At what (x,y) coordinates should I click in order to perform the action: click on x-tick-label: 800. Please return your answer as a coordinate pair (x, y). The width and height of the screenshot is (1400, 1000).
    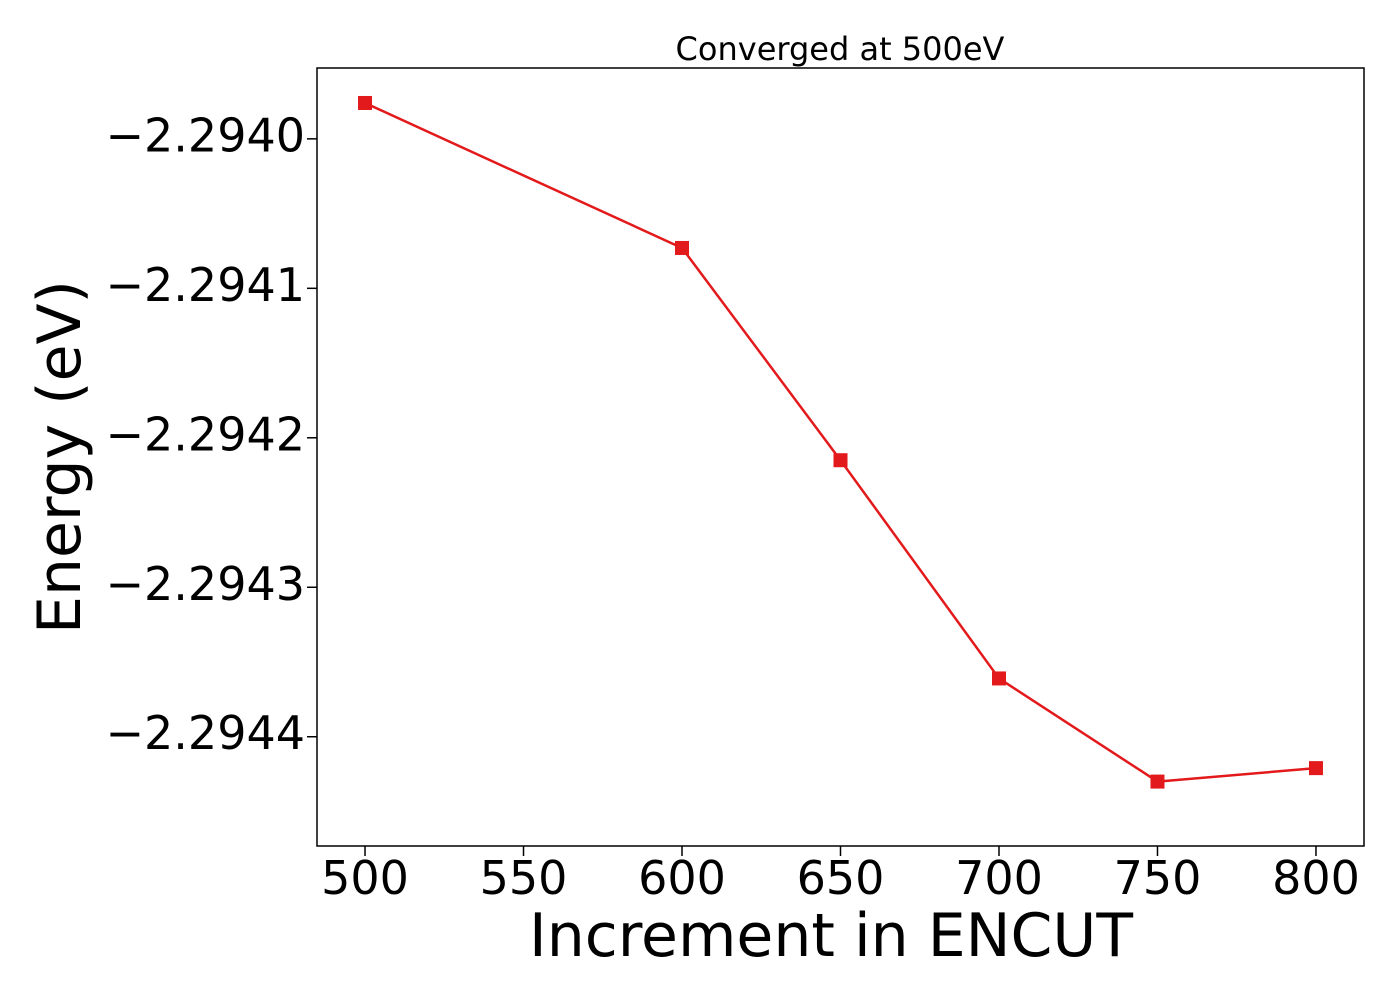
    Looking at the image, I should click on (1316, 878).